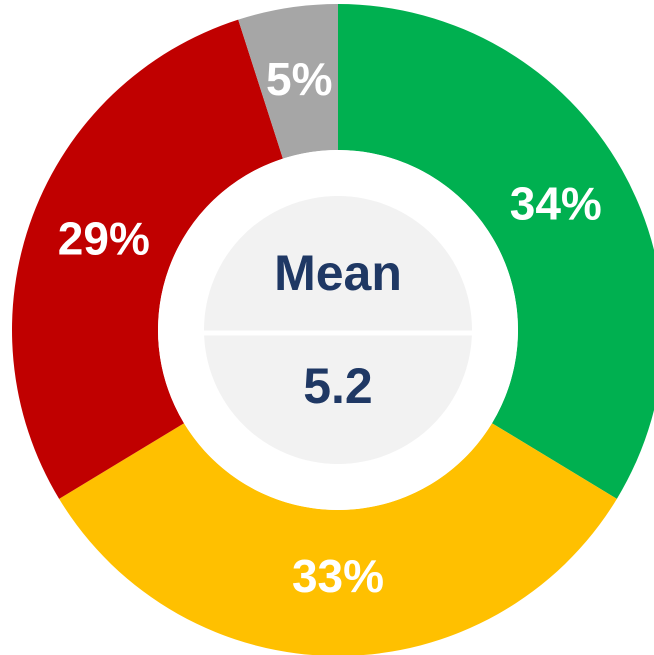 This screenshot has height=655, width=654. I want to click on center-value: 5.2, so click(338, 386).